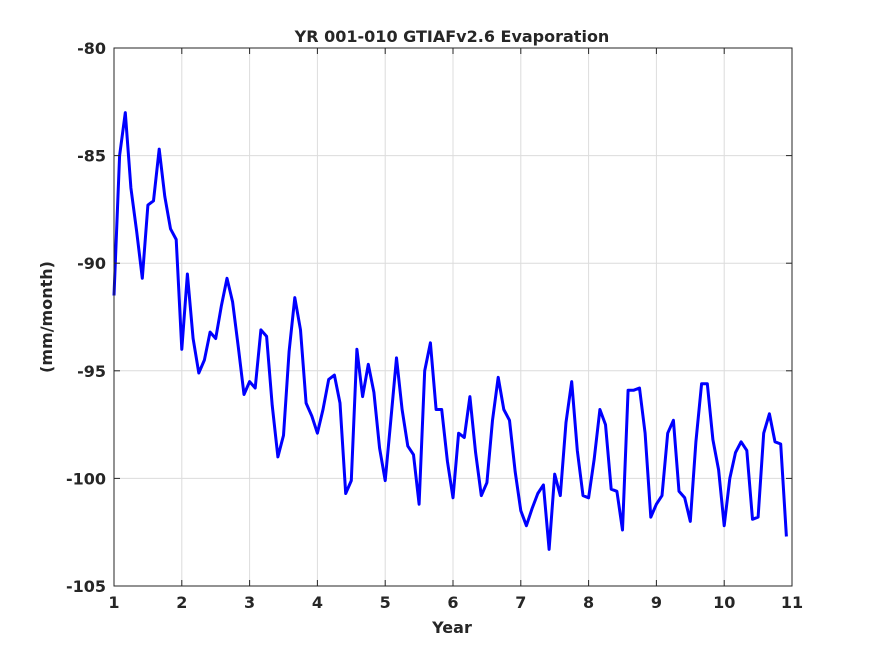 Image resolution: width=875 pixels, height=661 pixels. Describe the element at coordinates (385, 602) in the screenshot. I see `x-tick-label: 5` at that location.